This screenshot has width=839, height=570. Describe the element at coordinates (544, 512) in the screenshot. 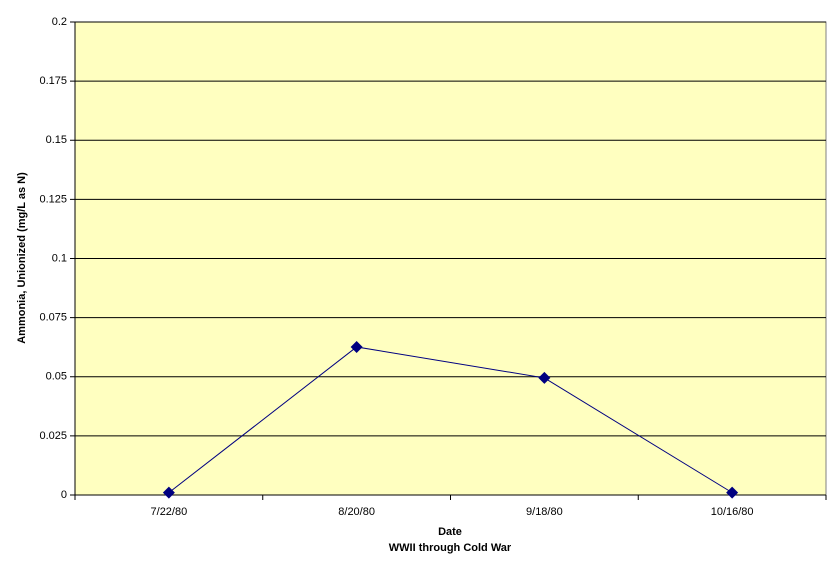

I see `x-tick-label: 9/18/80` at that location.